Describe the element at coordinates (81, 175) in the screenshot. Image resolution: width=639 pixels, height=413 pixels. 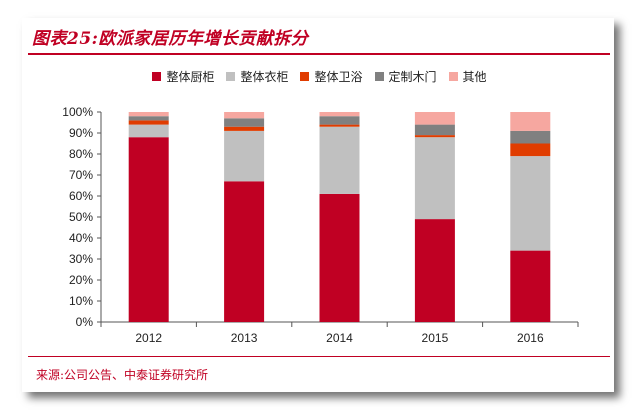
I see `y-tick-label: 70%` at that location.